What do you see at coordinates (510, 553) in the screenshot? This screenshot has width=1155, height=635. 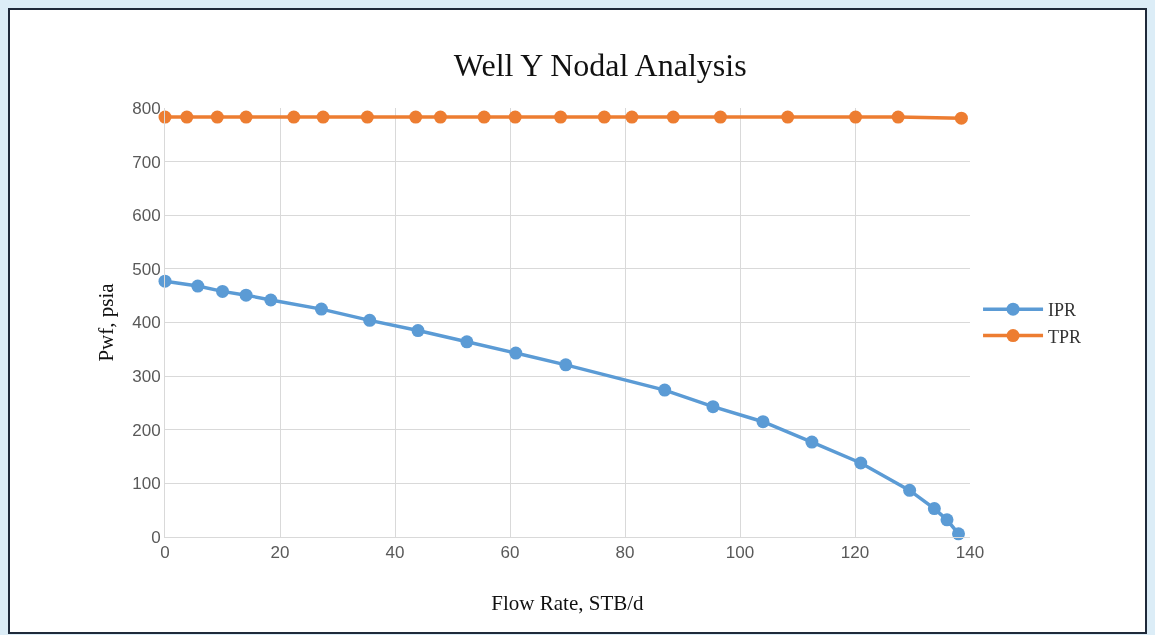 I see `x-tick-label: 60` at bounding box center [510, 553].